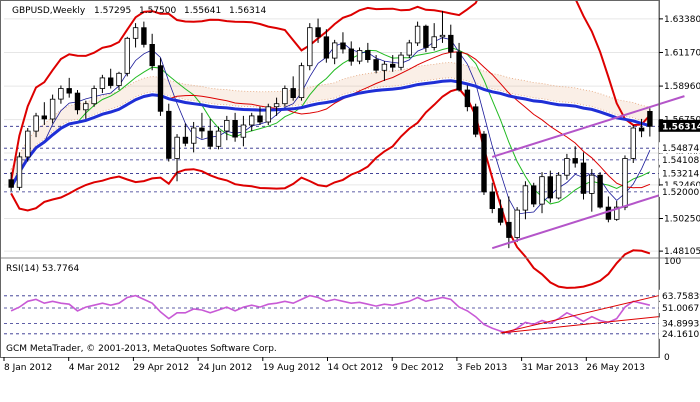  I want to click on price-tick-label: 1.61170, so click(682, 53).